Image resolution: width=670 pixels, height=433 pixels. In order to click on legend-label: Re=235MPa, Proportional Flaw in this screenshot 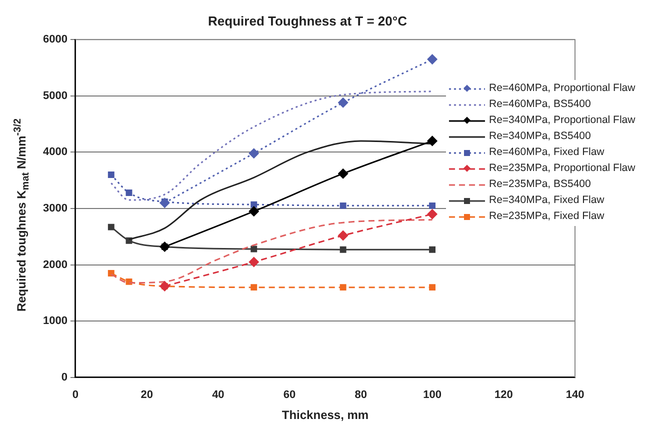, I will do `click(562, 168)`.